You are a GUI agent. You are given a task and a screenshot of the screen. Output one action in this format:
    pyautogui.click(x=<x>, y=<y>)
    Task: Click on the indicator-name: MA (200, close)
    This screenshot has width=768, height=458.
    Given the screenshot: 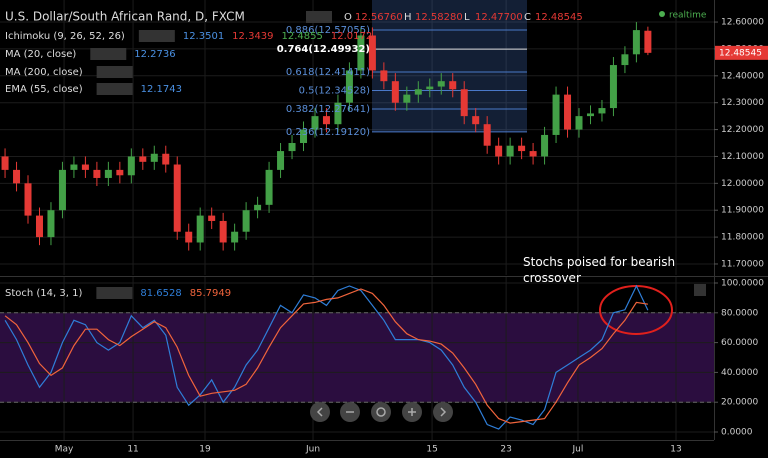 What is the action you would take?
    pyautogui.click(x=44, y=72)
    